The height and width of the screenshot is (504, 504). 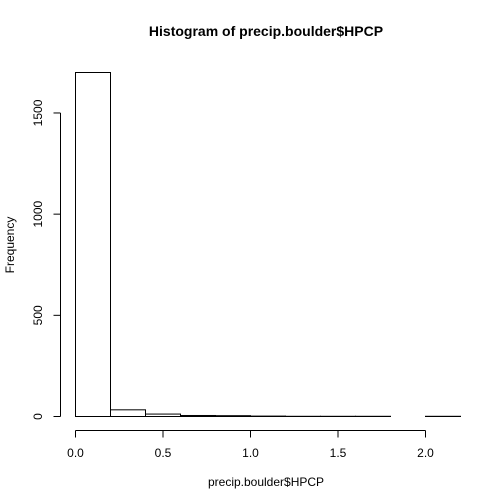 What do you see at coordinates (38, 315) in the screenshot?
I see `y-tick-label: 500` at bounding box center [38, 315].